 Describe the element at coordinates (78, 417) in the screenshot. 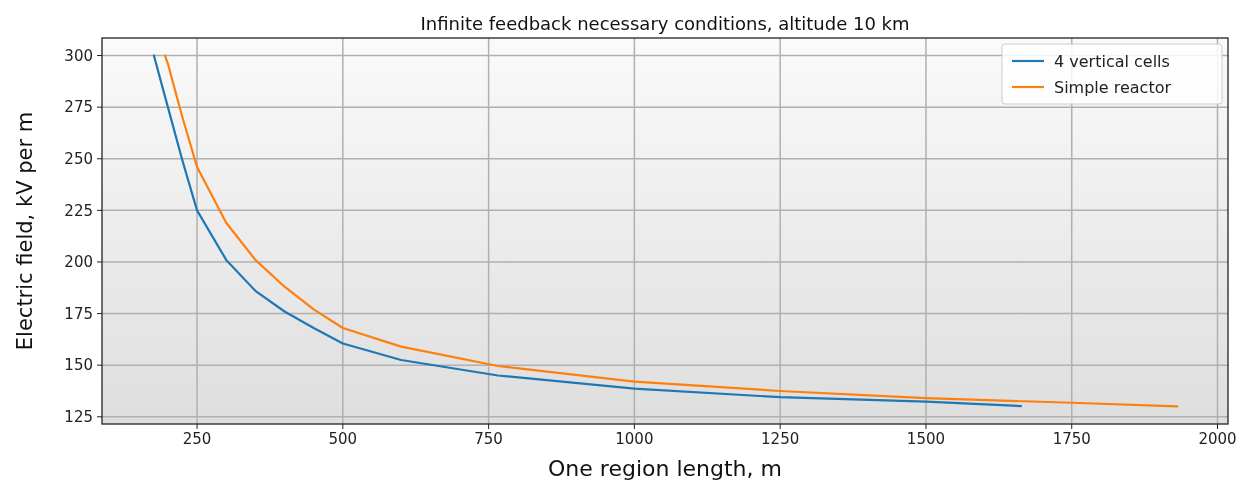

I see `y-tick-label: 125` at that location.